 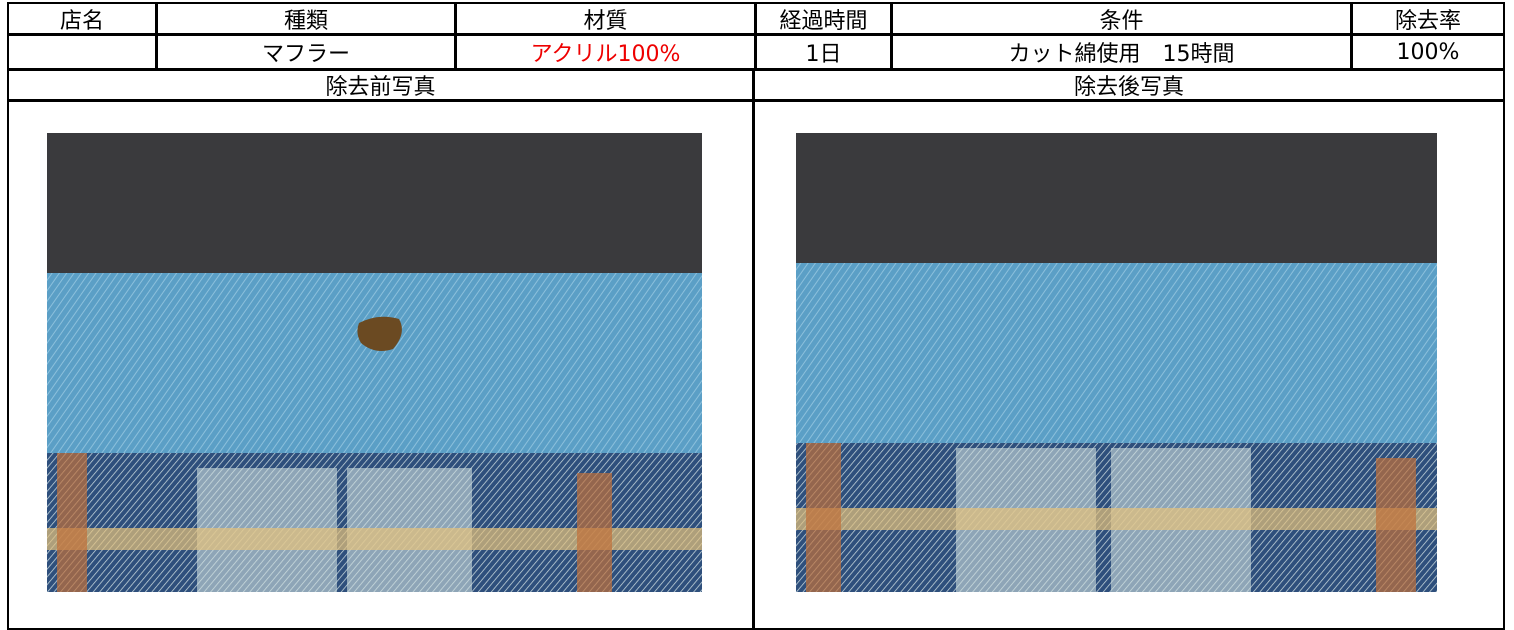 I want to click on header-cell: 材質, so click(x=605, y=18).